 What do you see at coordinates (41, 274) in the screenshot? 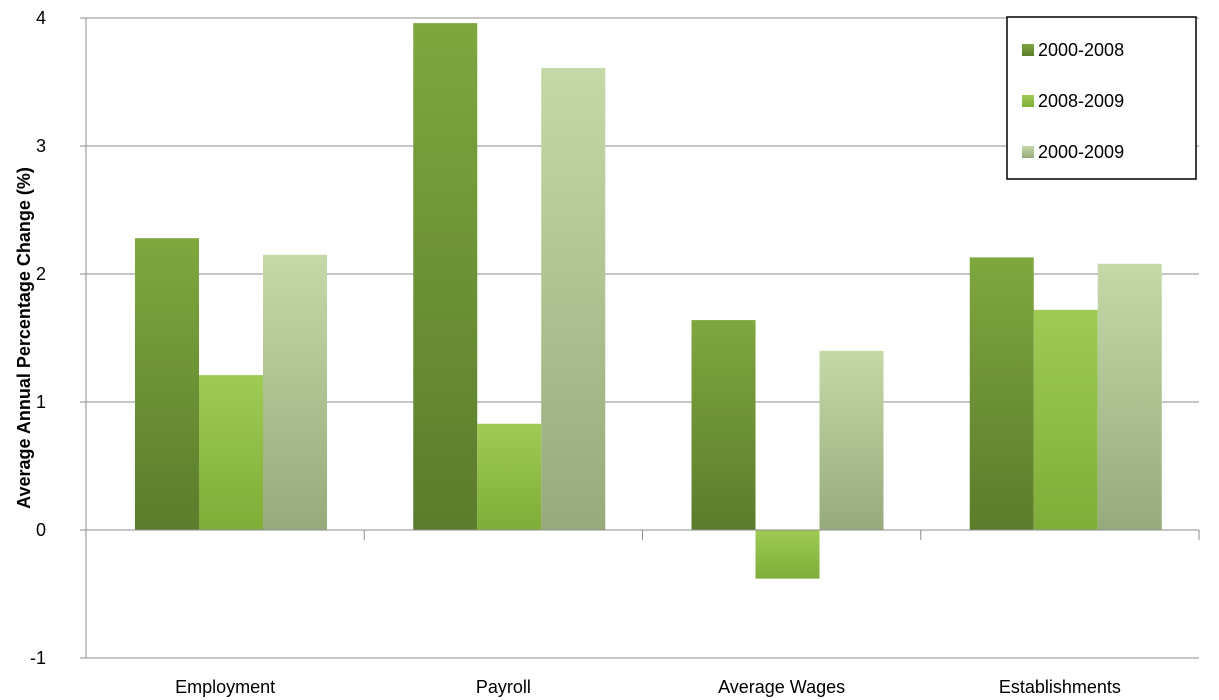
I see `y-tick-label: 2` at bounding box center [41, 274].